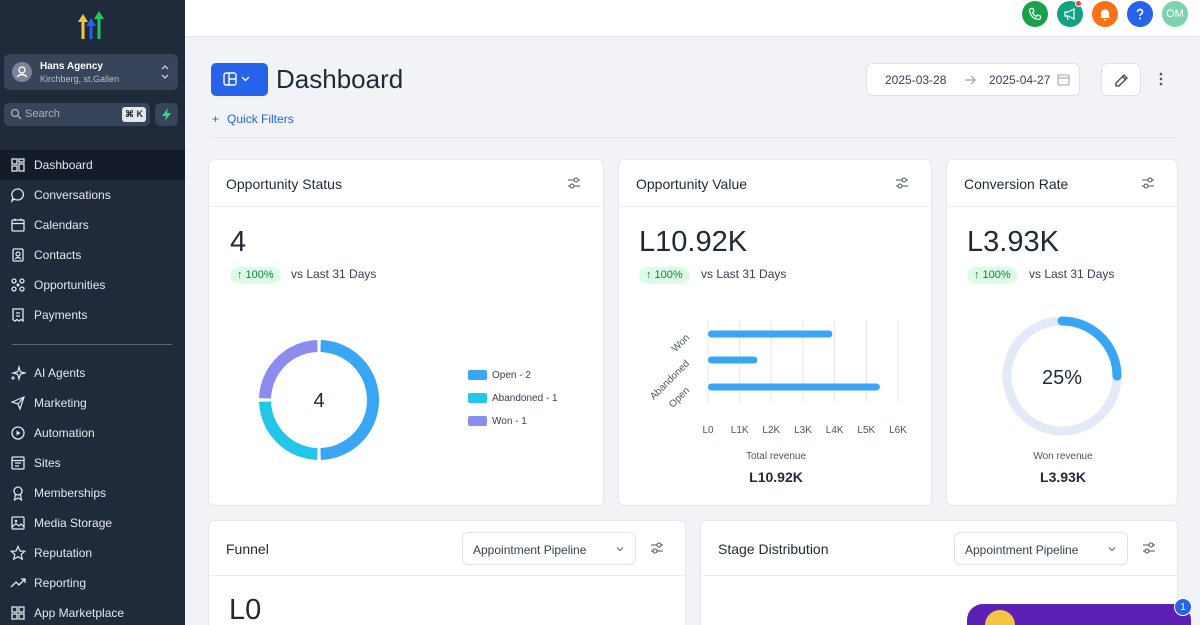 This screenshot has width=1200, height=625. I want to click on agency-switcher: Hans Agency Kirchberg, st.Gallen, so click(91, 72).